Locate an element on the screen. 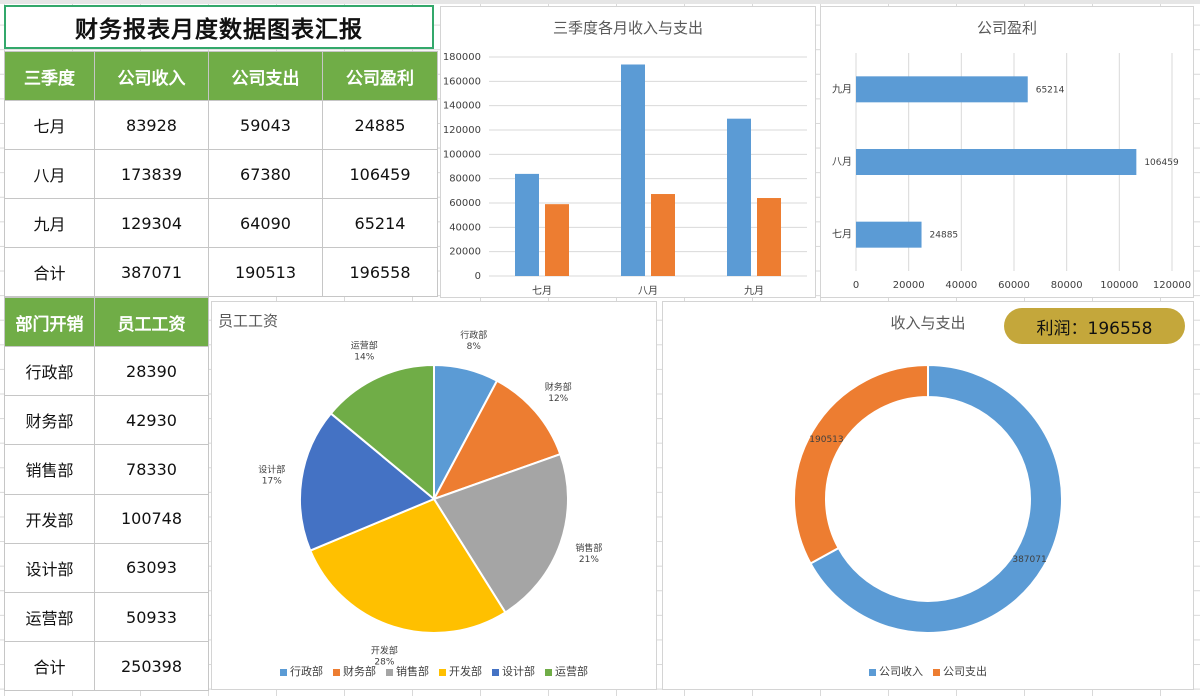 The height and width of the screenshot is (696, 1200). quarter-cell: 190513 is located at coordinates (265, 272).